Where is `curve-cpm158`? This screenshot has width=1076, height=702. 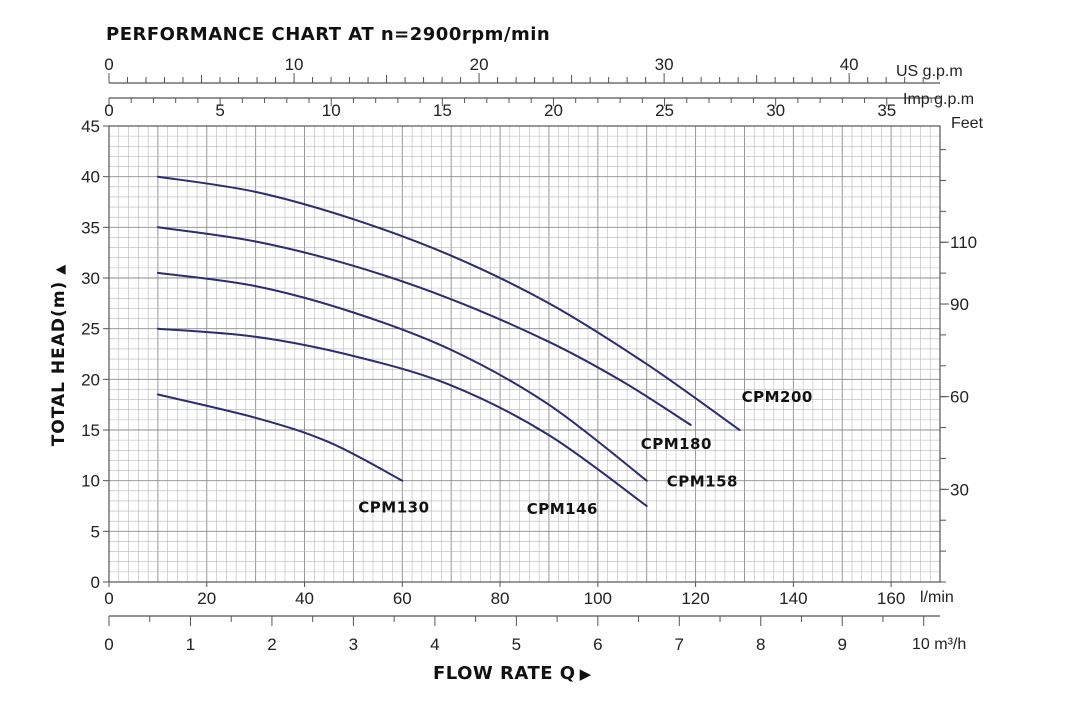 curve-cpm158 is located at coordinates (402, 376).